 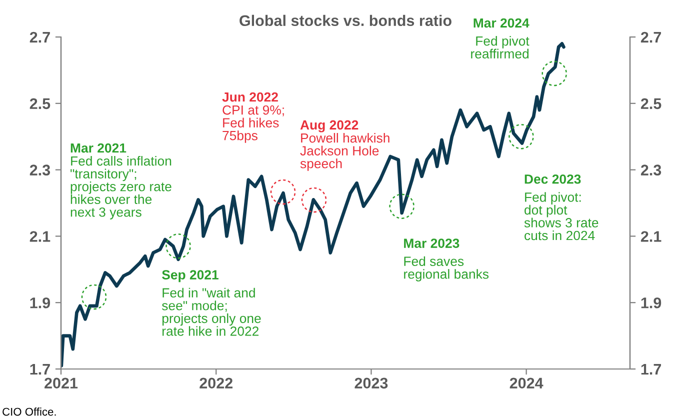 I want to click on y-tick-label: 1.7, so click(x=40, y=369).